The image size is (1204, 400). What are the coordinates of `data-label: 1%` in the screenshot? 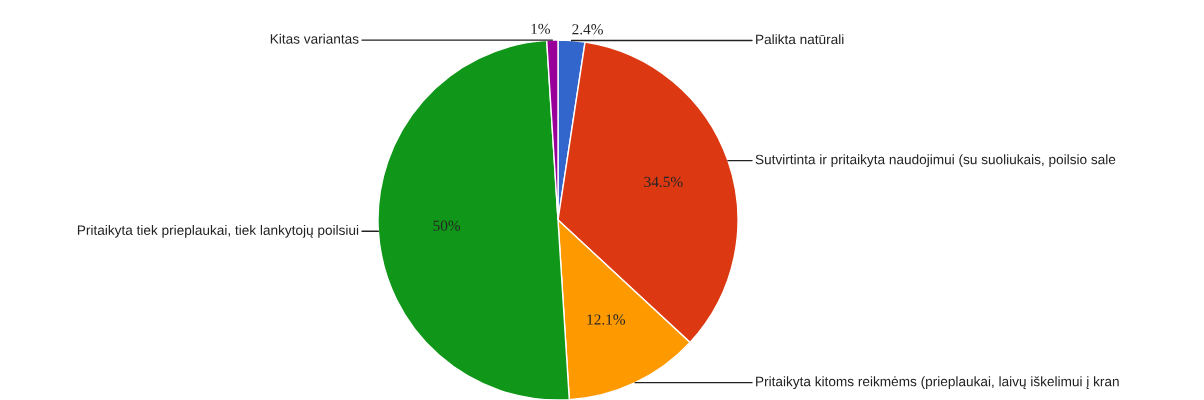 It's located at (541, 29).